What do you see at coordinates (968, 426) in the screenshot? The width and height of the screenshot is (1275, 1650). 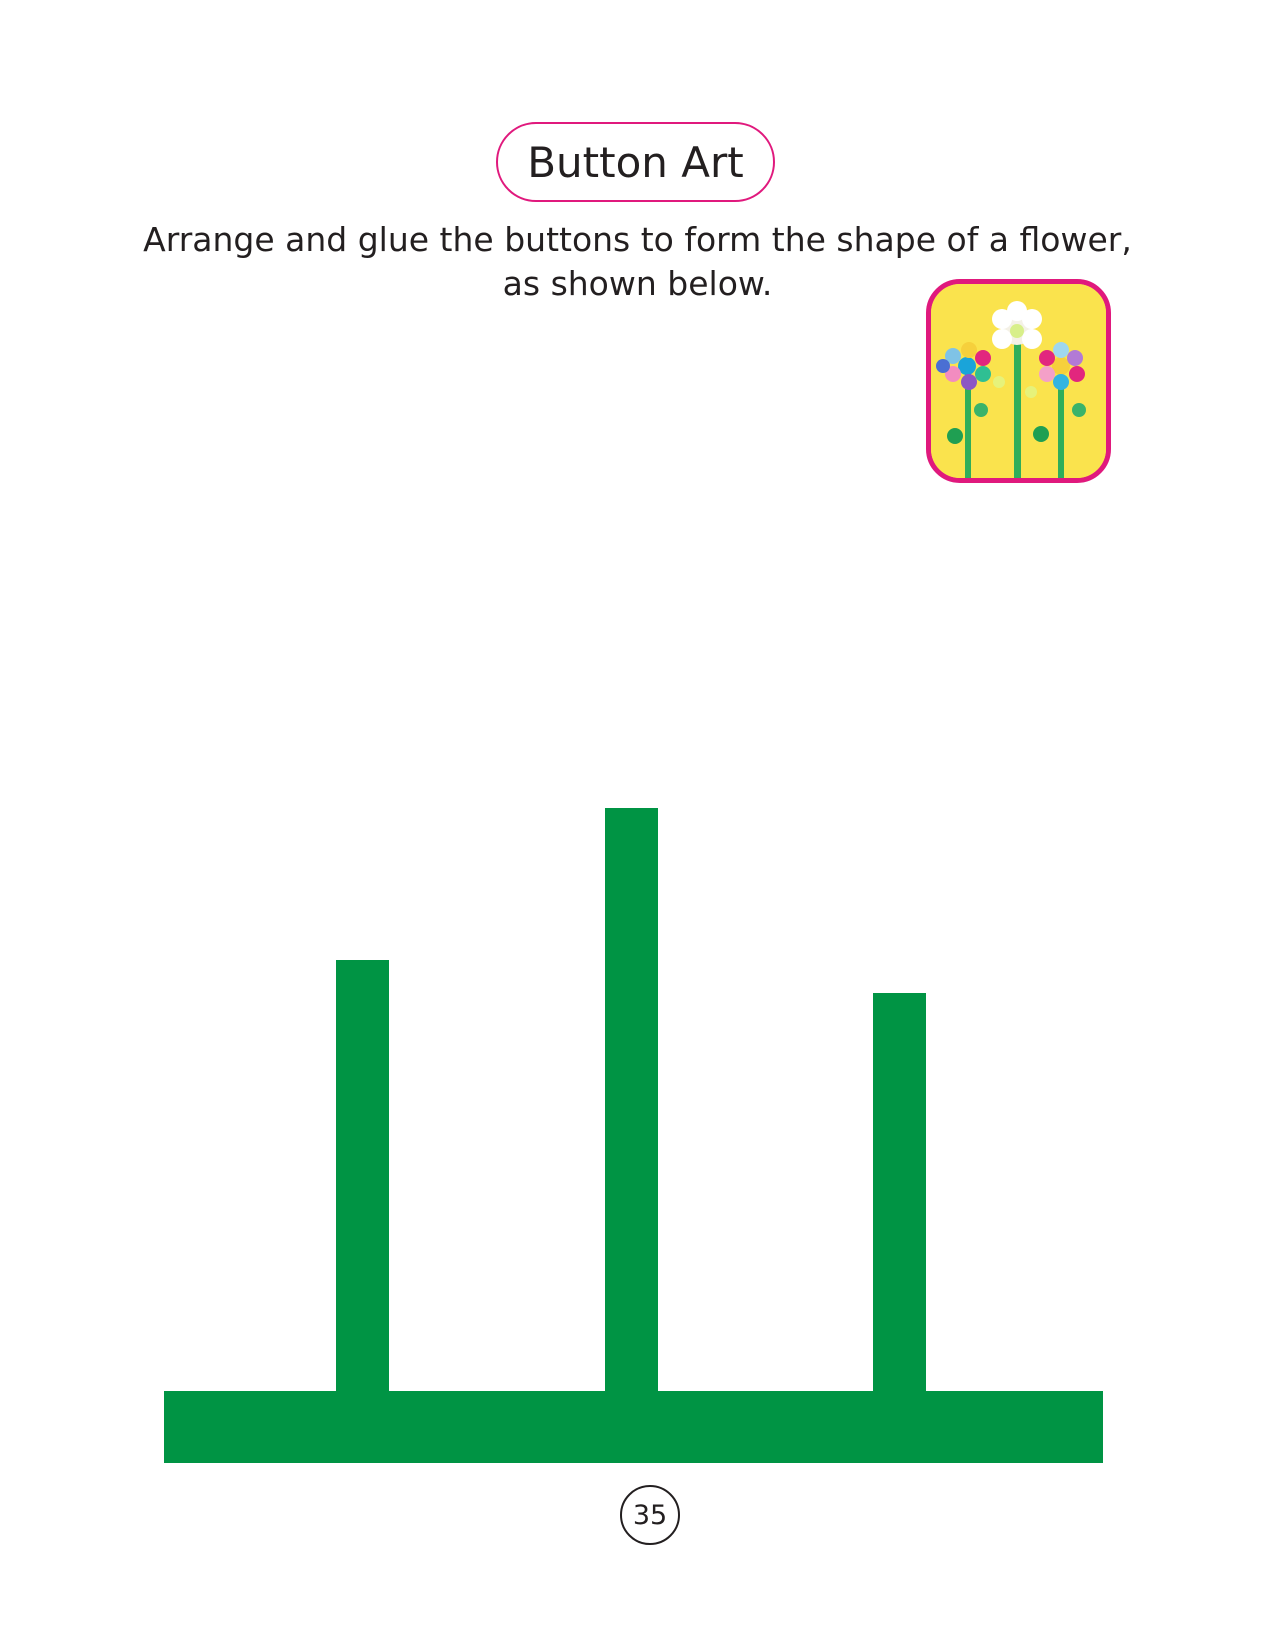 I see `photo-stem-left` at bounding box center [968, 426].